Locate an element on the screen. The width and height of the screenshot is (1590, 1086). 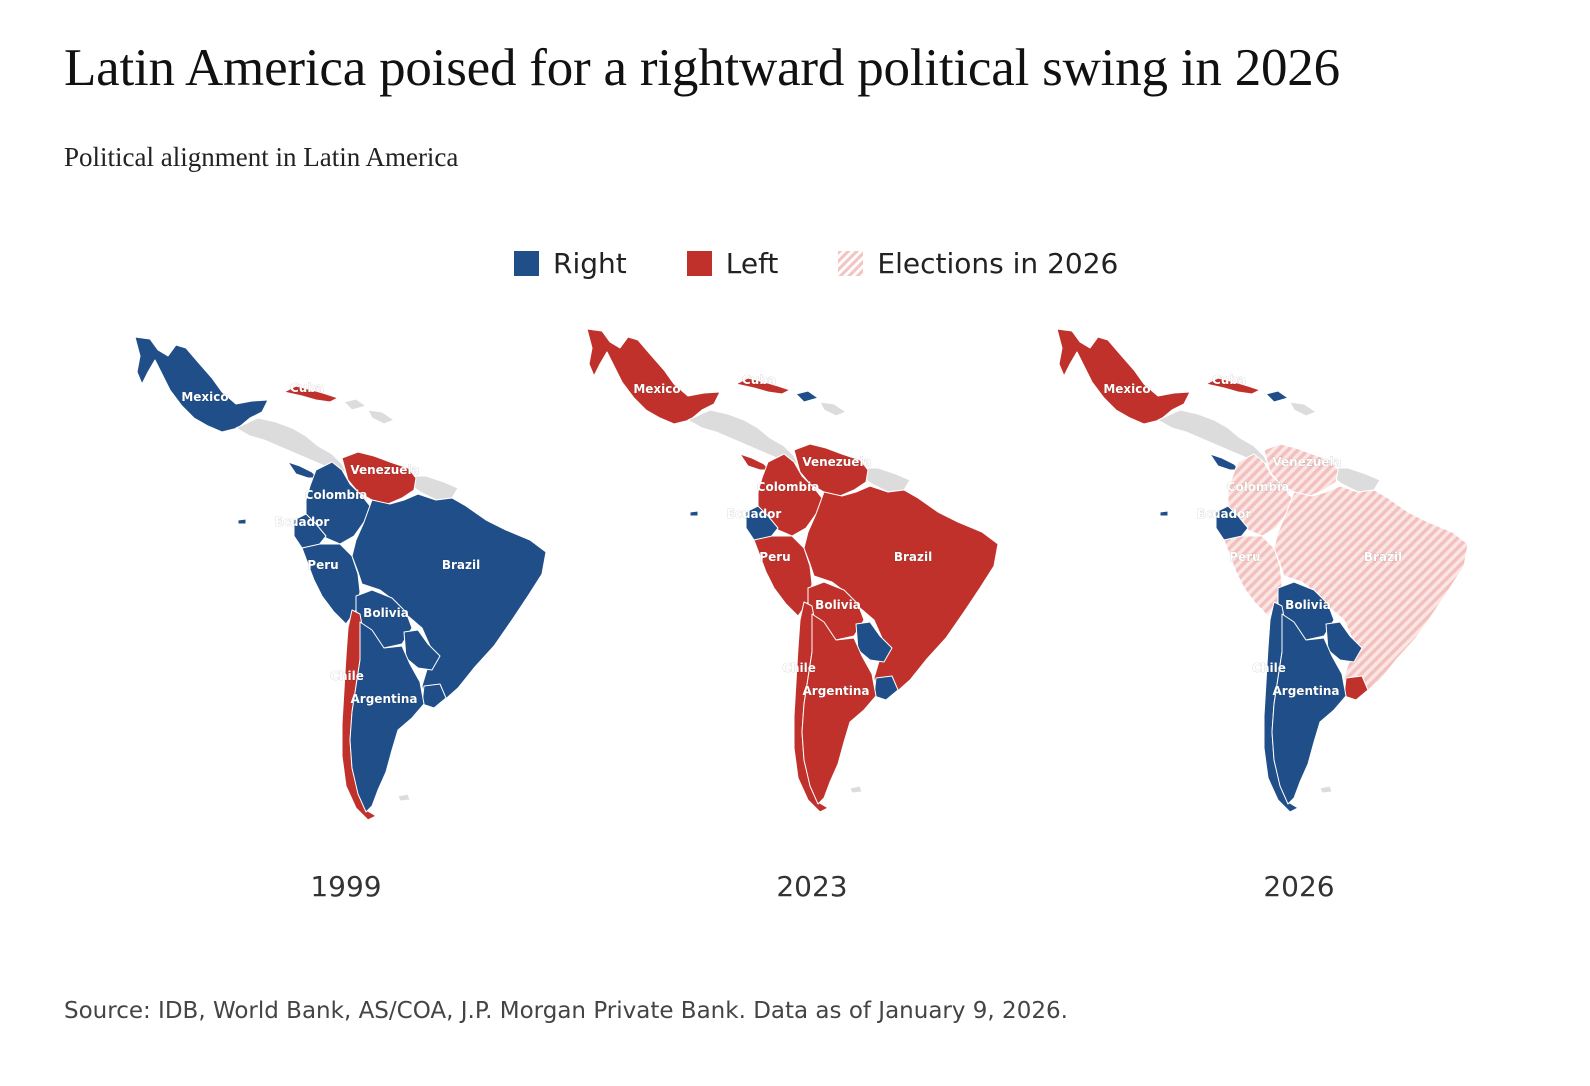
map-label-chile-1999: Chile is located at coordinates (347, 676).